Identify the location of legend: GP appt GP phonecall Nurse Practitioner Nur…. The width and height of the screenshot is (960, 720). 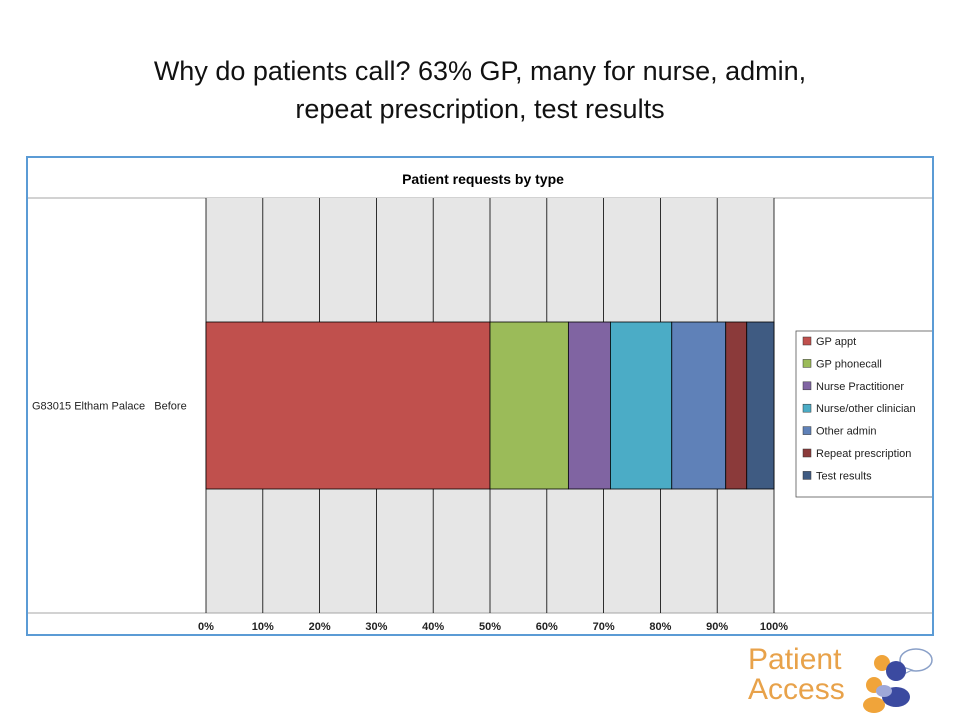
(863, 414).